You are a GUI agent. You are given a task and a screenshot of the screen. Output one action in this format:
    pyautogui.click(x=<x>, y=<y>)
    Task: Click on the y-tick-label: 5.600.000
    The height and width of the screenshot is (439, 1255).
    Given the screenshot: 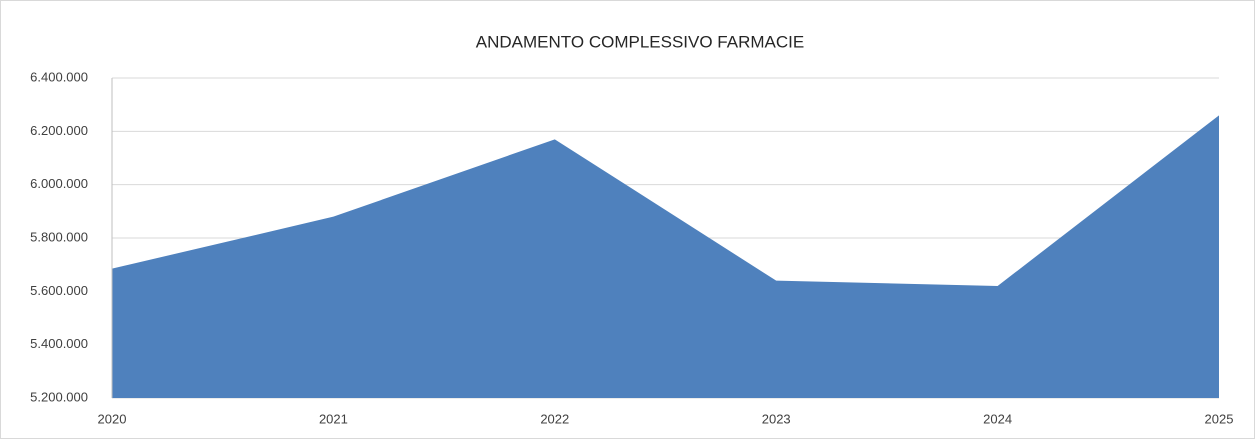 What is the action you would take?
    pyautogui.click(x=59, y=290)
    